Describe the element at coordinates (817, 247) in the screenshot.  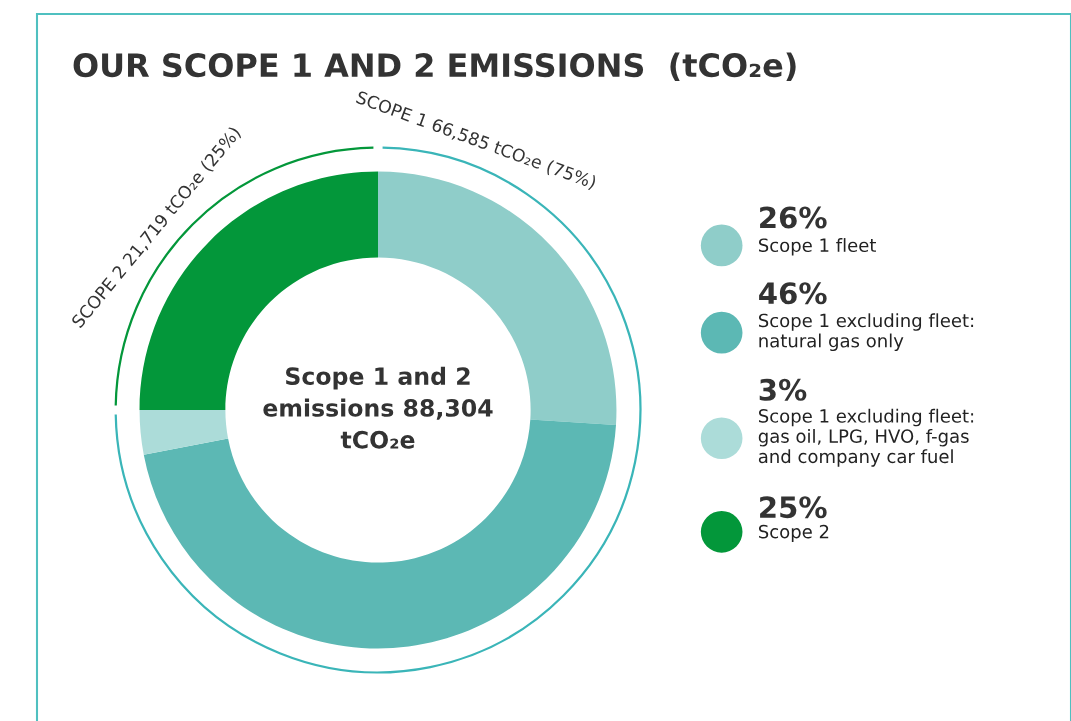
I see `legend-label: Scope 1 fleet` at that location.